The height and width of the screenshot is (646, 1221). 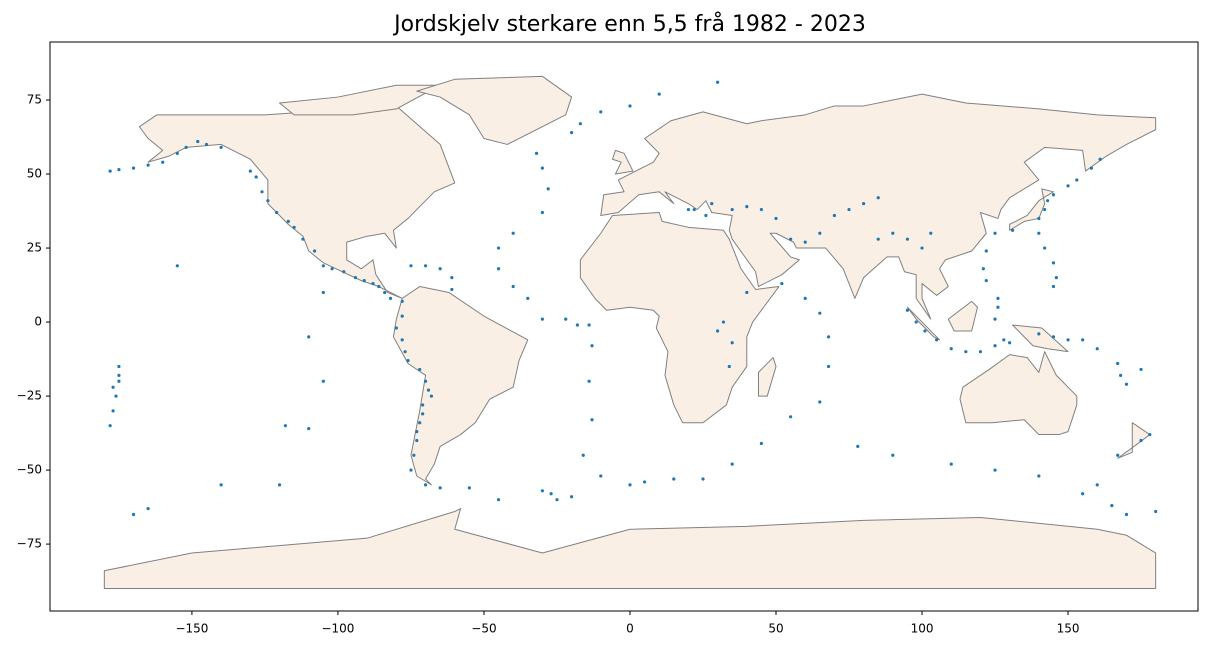 I want to click on africa, so click(x=679, y=318).